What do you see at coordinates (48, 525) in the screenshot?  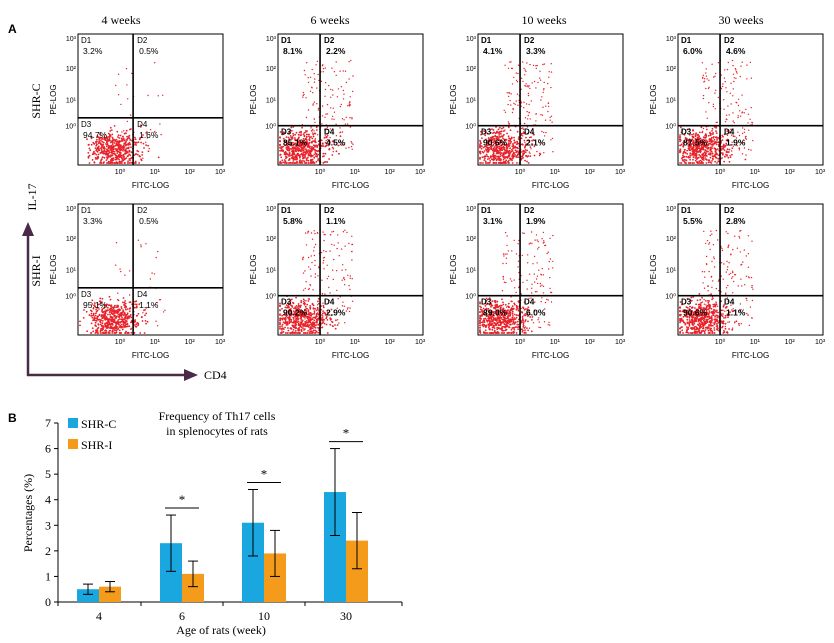 I see `y-tick-label: 3` at bounding box center [48, 525].